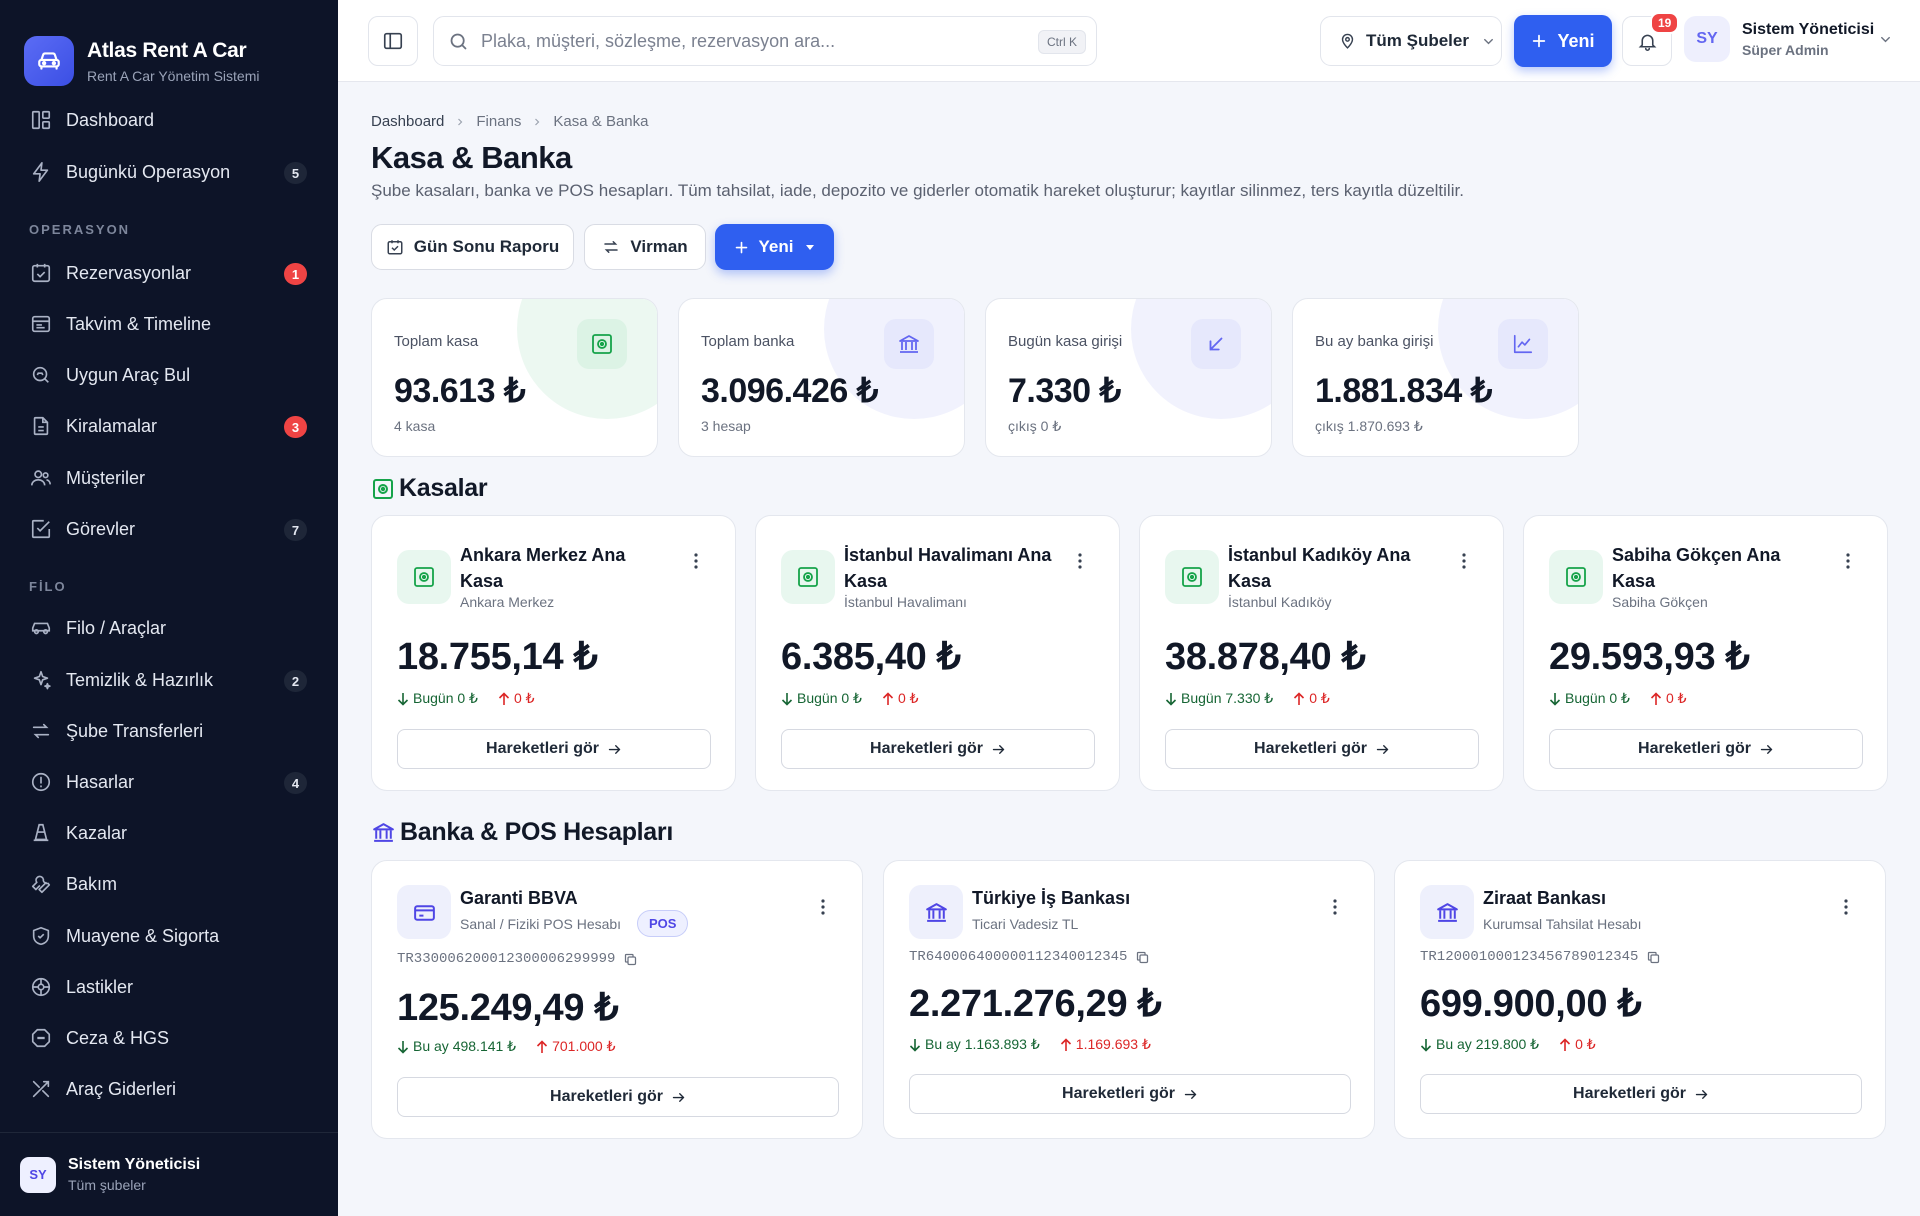 This screenshot has width=1920, height=1216. What do you see at coordinates (101, 528) in the screenshot?
I see `sidebar-item-label: Görevler` at bounding box center [101, 528].